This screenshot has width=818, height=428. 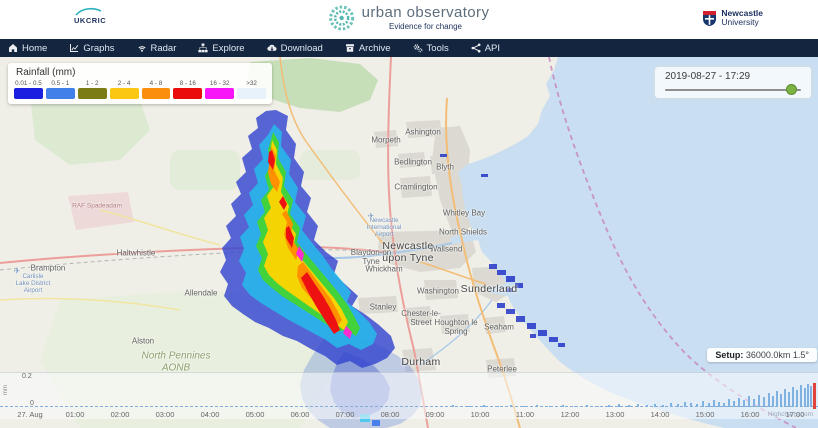 I want to click on ukcric-logo: UKCRIC, so click(x=90, y=16).